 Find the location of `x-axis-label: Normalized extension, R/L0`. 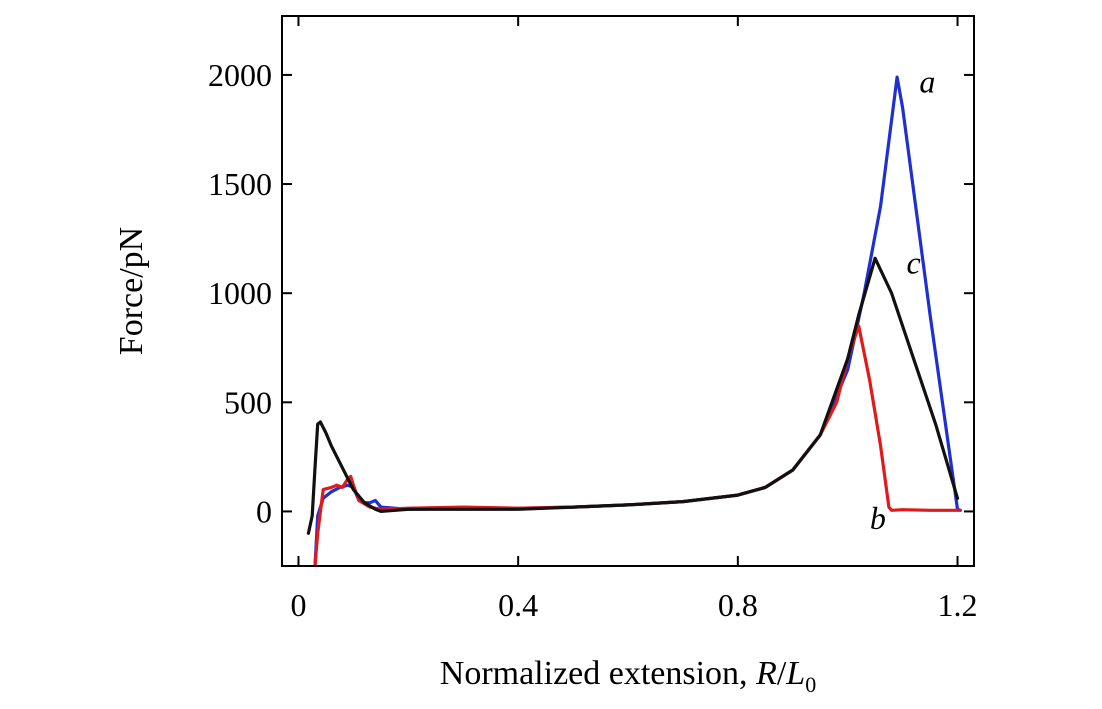

x-axis-label: Normalized extension, R/L0 is located at coordinates (628, 676).